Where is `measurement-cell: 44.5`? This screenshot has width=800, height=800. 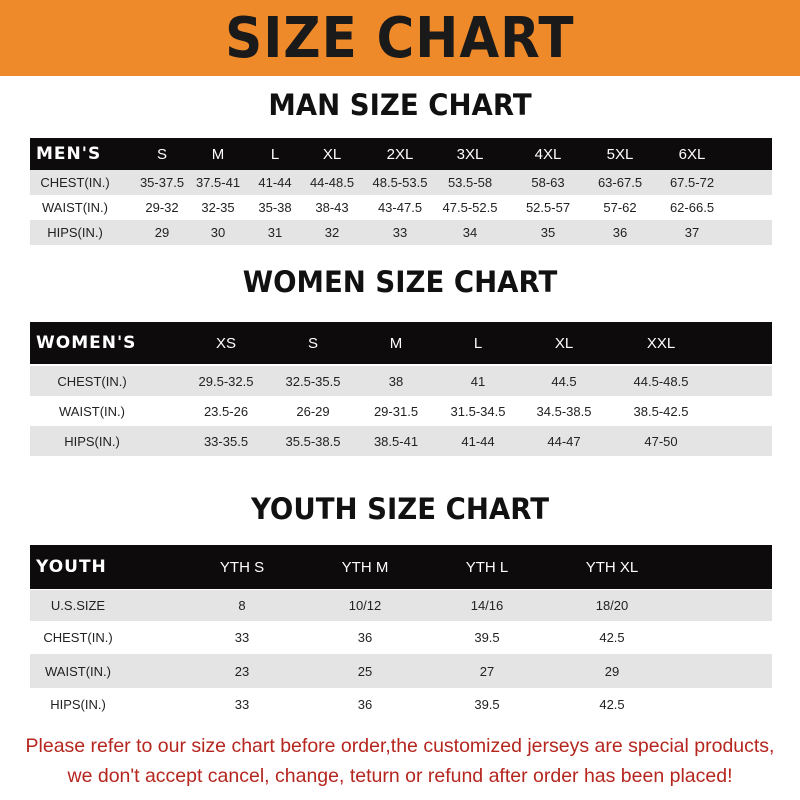 measurement-cell: 44.5 is located at coordinates (564, 381).